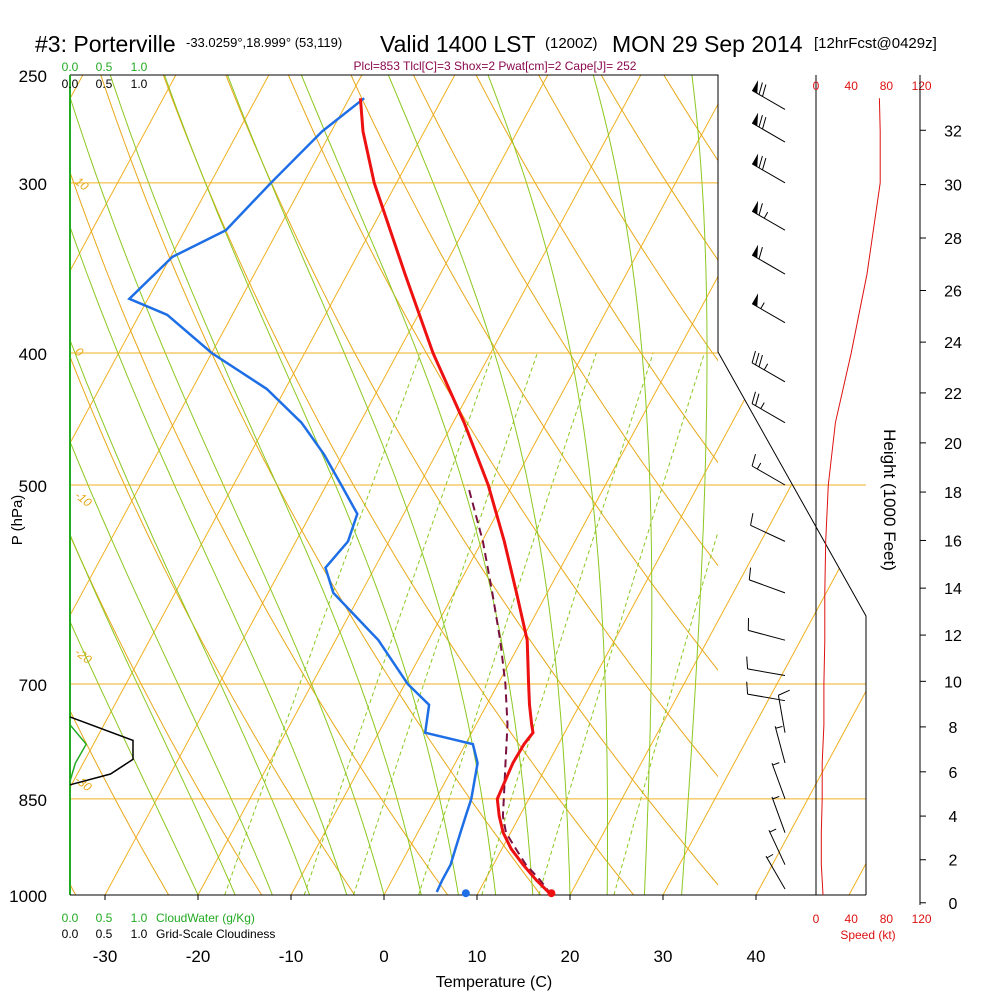 This screenshot has width=1000, height=1000. Describe the element at coordinates (33, 184) in the screenshot. I see `pressure-tick-label: 300` at that location.